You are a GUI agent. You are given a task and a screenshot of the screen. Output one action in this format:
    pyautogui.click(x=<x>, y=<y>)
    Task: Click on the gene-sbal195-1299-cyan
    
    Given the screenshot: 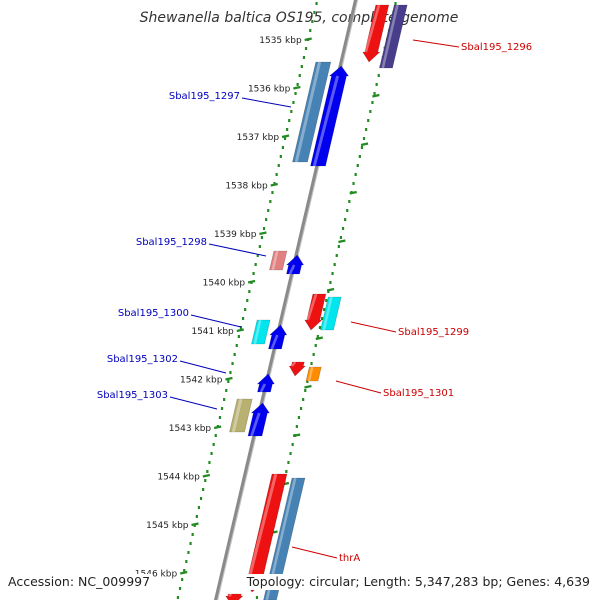 What is the action you would take?
    pyautogui.click(x=331, y=313)
    